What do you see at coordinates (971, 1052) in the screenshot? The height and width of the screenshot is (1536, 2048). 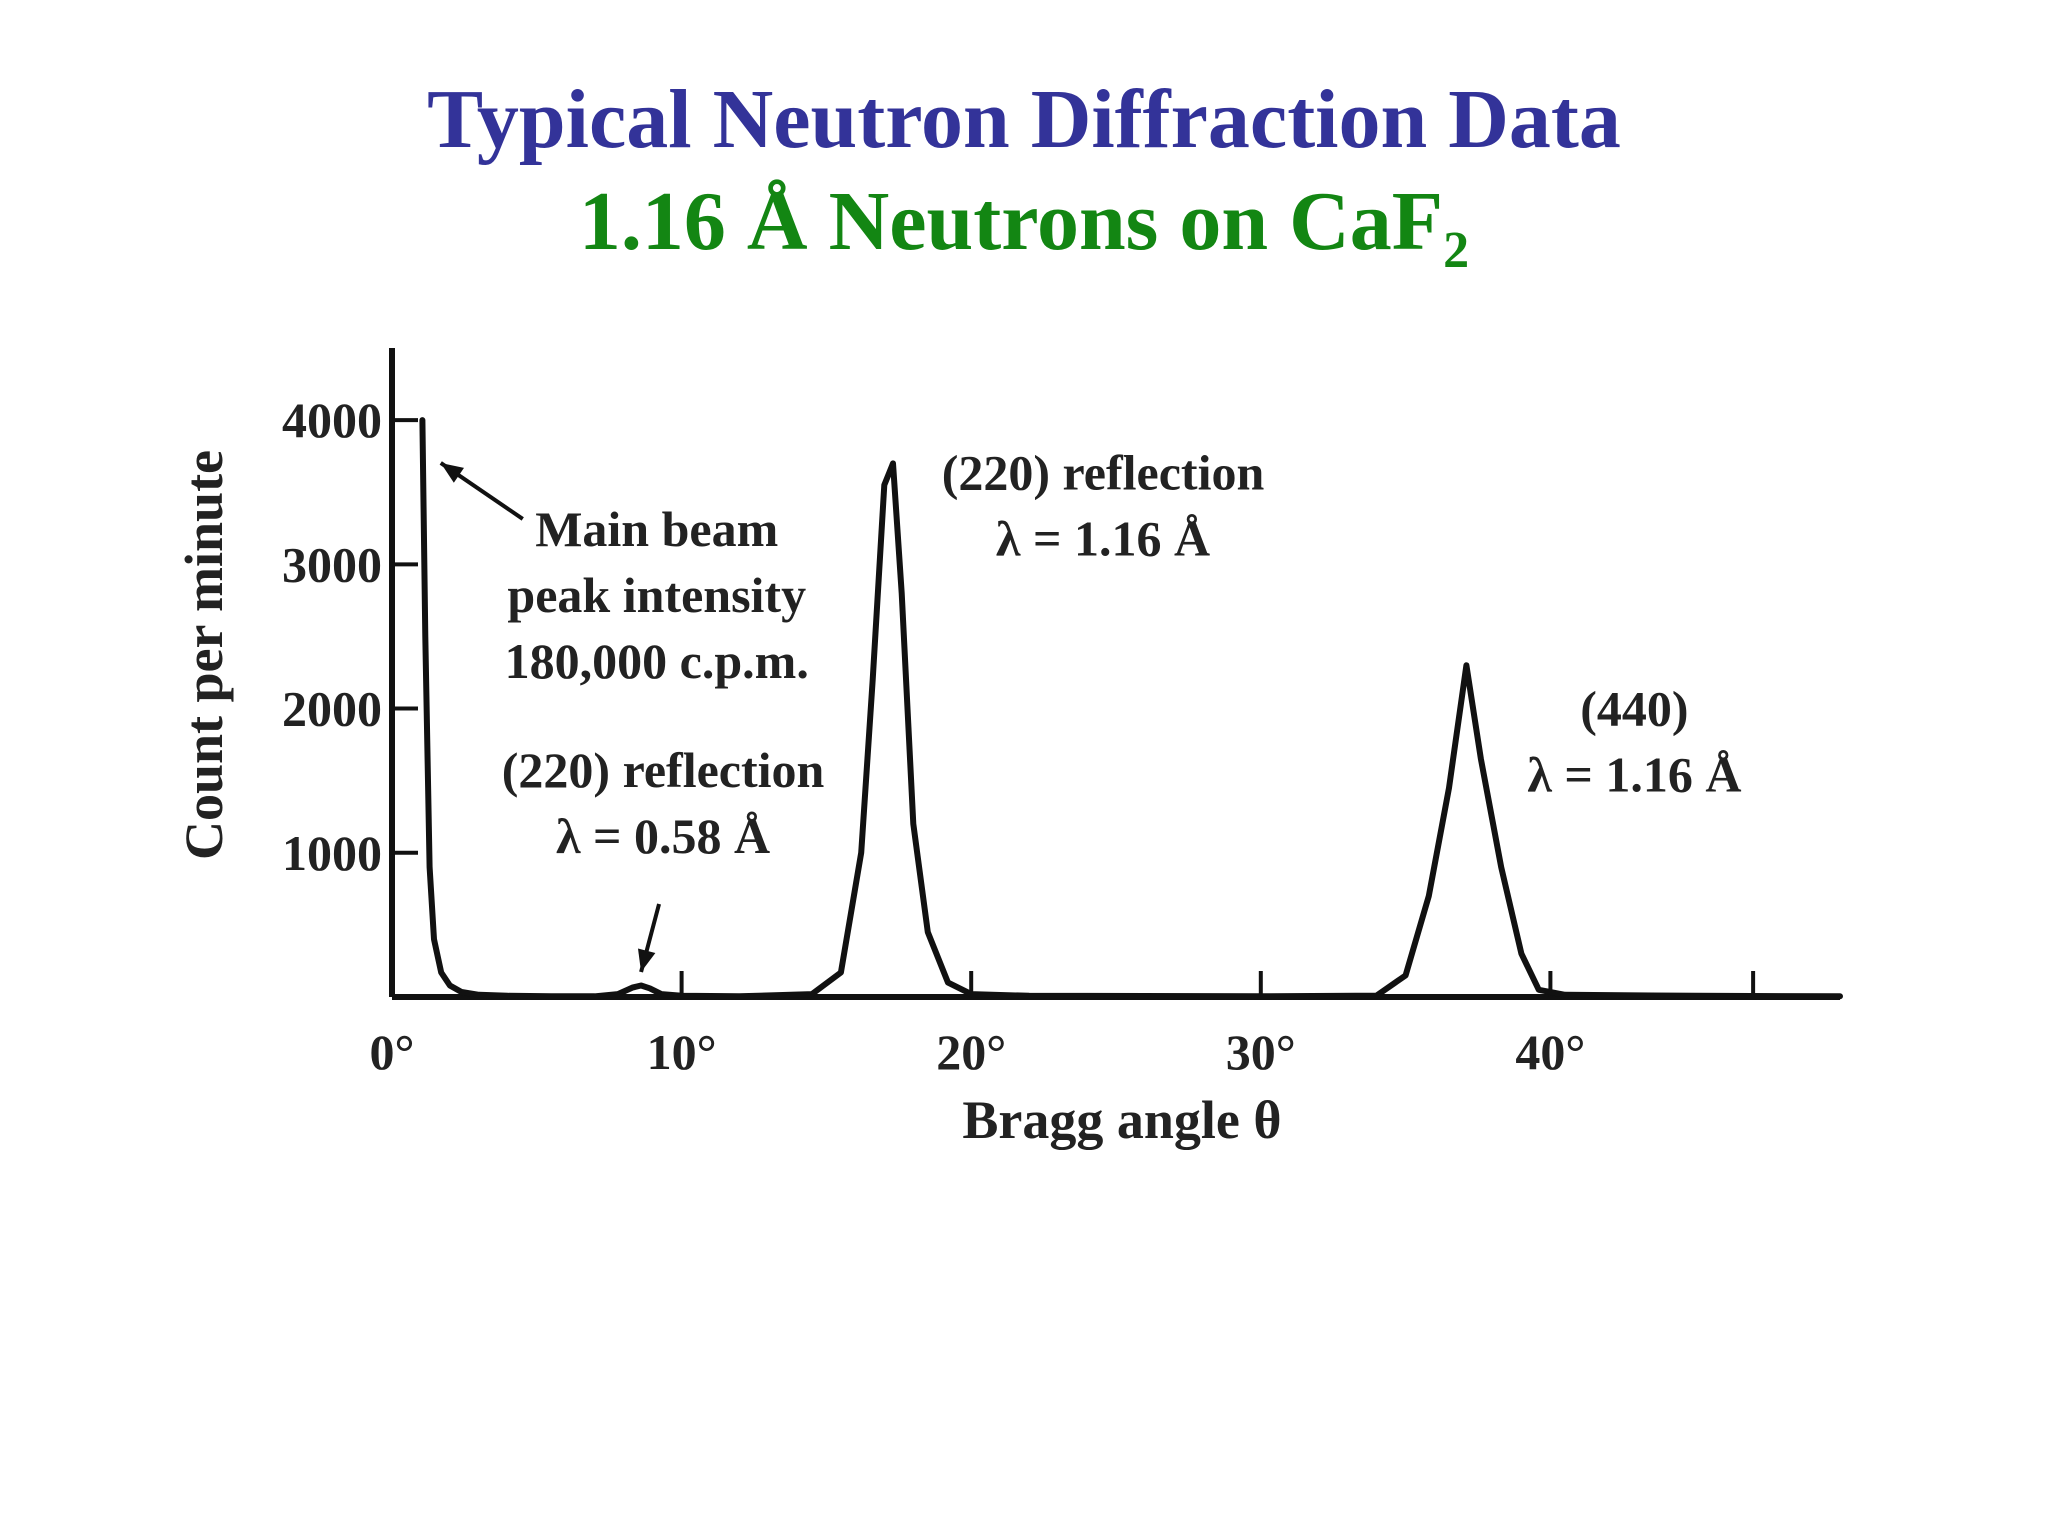 I see `x-tick-label: 20°` at bounding box center [971, 1052].